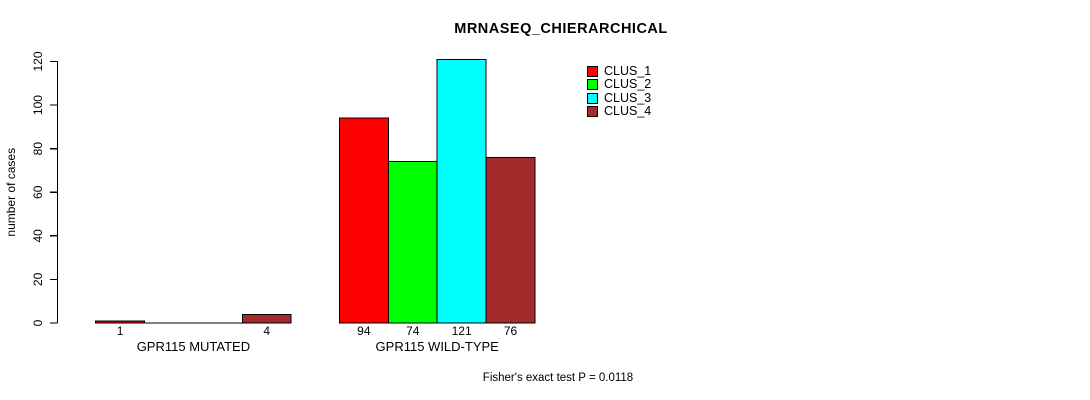  I want to click on group-label-gpr115-wild-type: GPR115 WILD-TYPE, so click(438, 346).